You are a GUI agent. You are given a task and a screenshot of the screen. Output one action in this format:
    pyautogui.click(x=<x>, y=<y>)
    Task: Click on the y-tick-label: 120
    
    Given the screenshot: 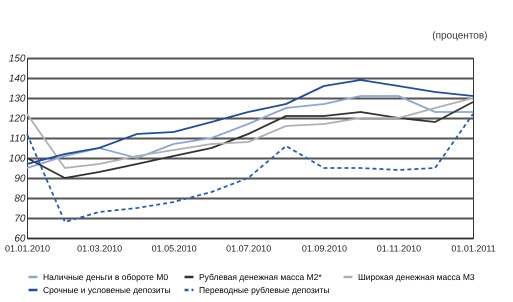 What is the action you would take?
    pyautogui.click(x=17, y=119)
    